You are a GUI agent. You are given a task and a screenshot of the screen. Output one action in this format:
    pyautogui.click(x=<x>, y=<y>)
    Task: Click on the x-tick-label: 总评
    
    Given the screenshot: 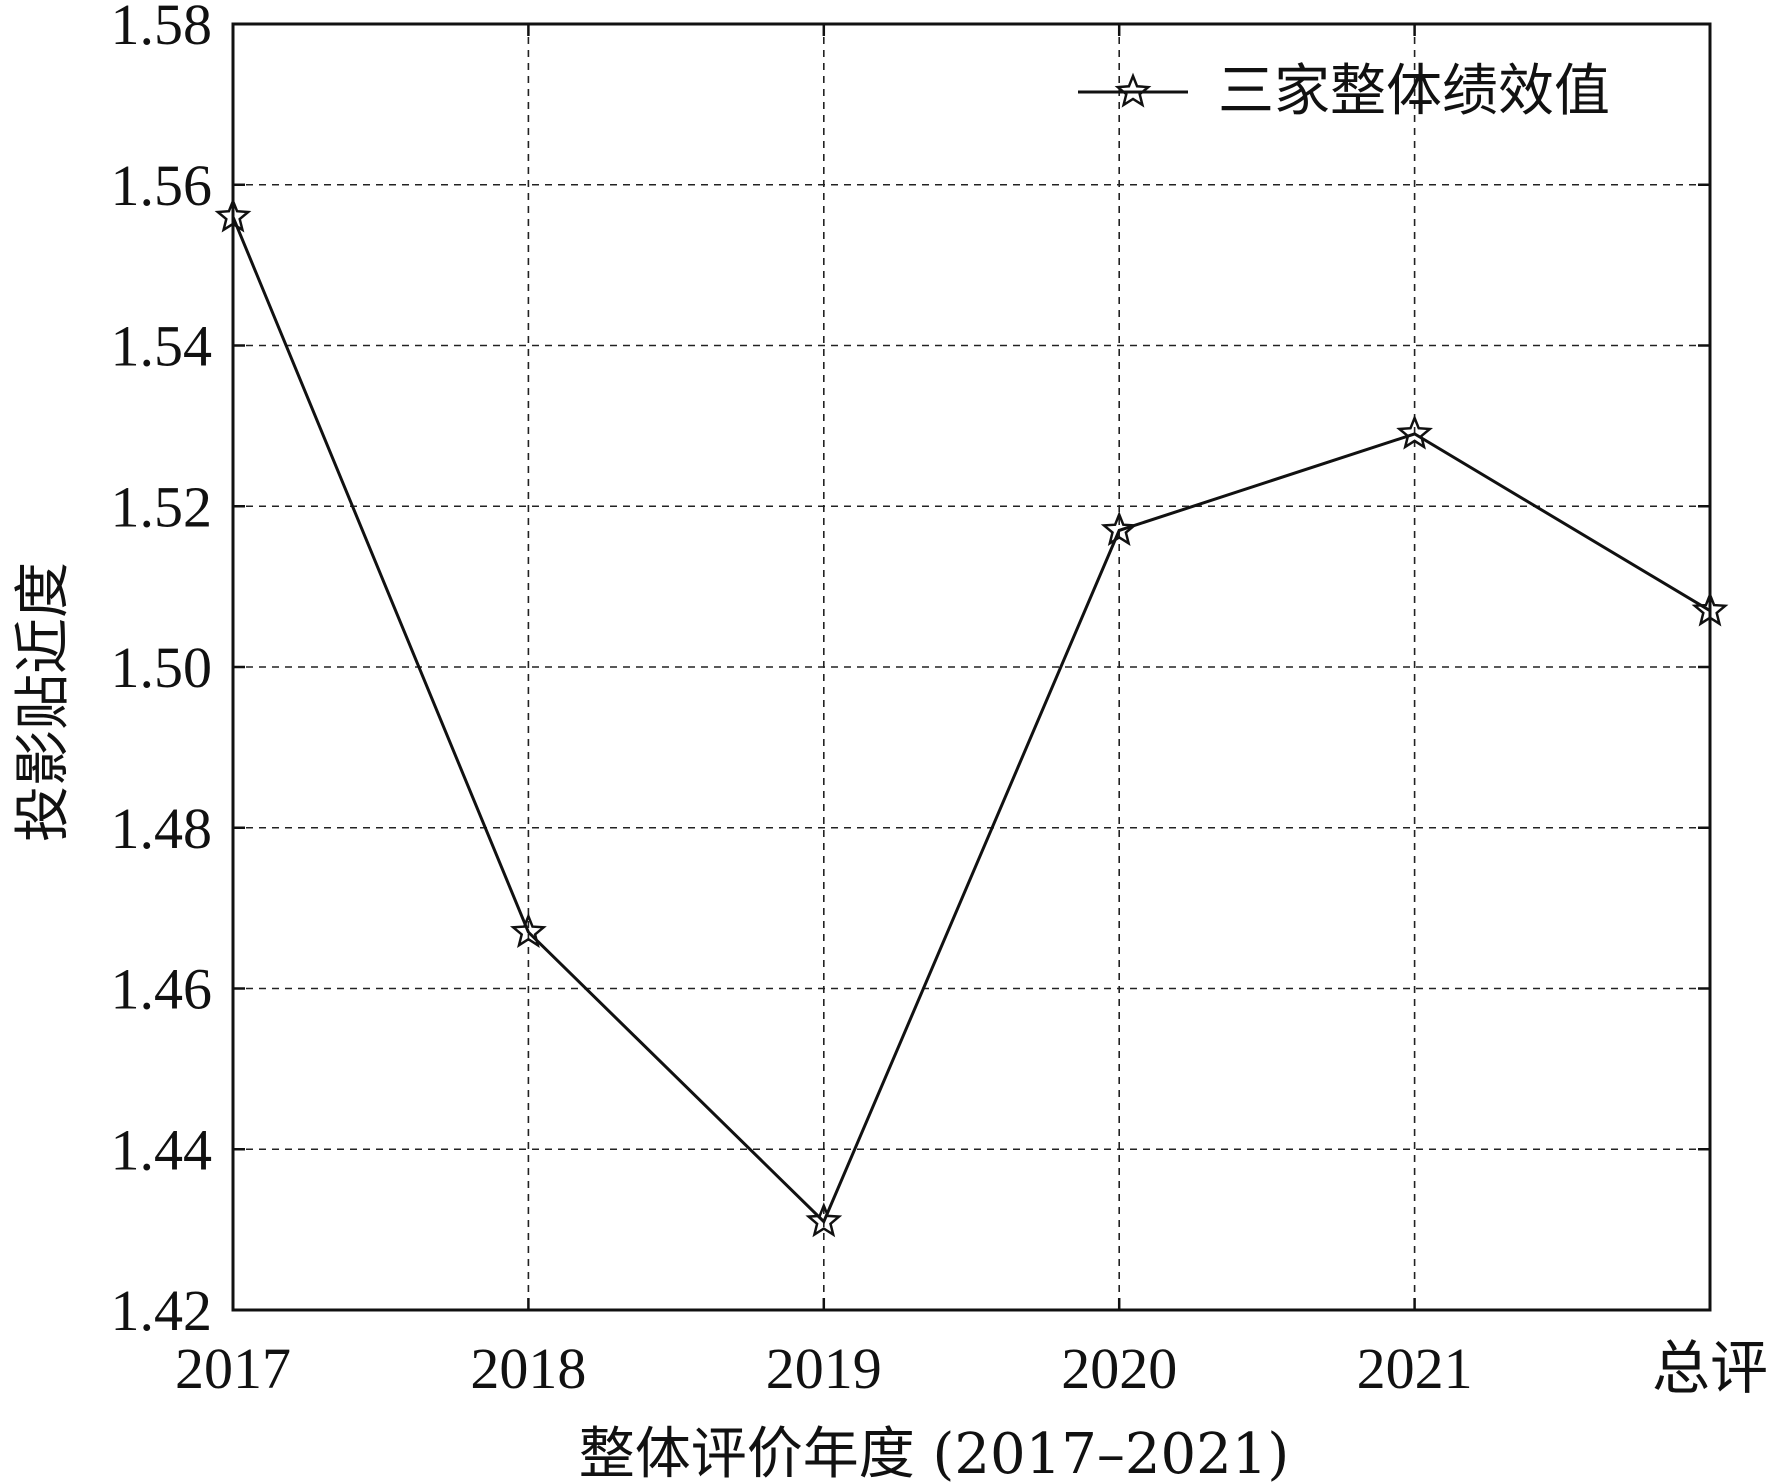 What is the action you would take?
    pyautogui.click(x=1710, y=1368)
    